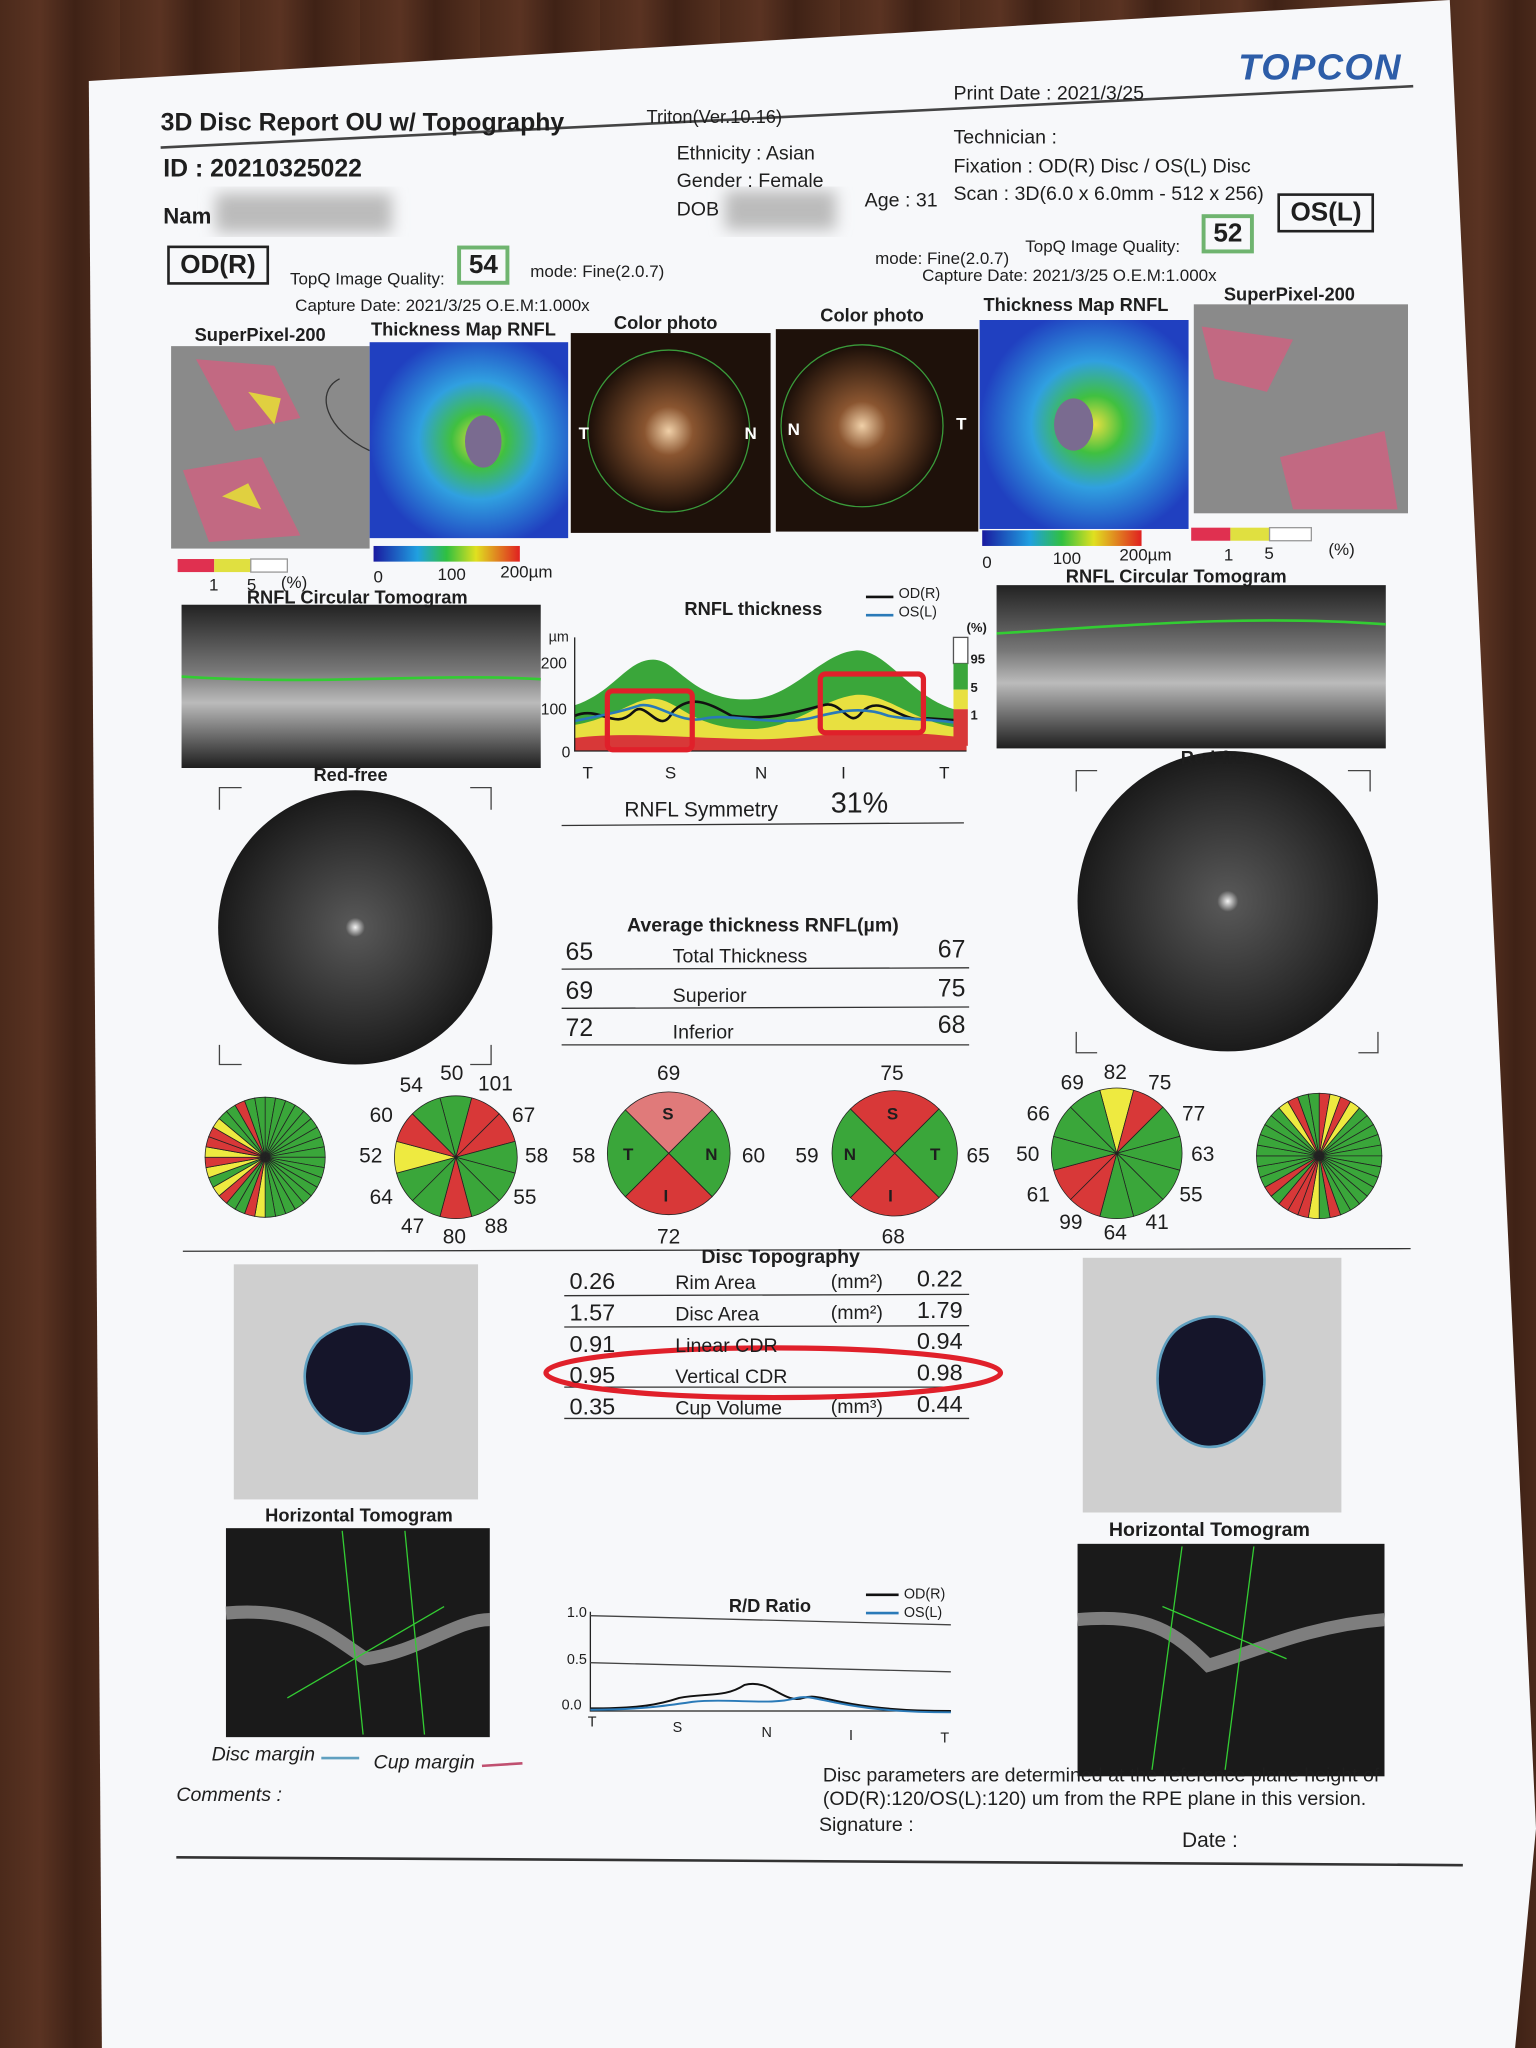 The height and width of the screenshot is (2048, 1536). I want to click on cell: 69, so click(579, 992).